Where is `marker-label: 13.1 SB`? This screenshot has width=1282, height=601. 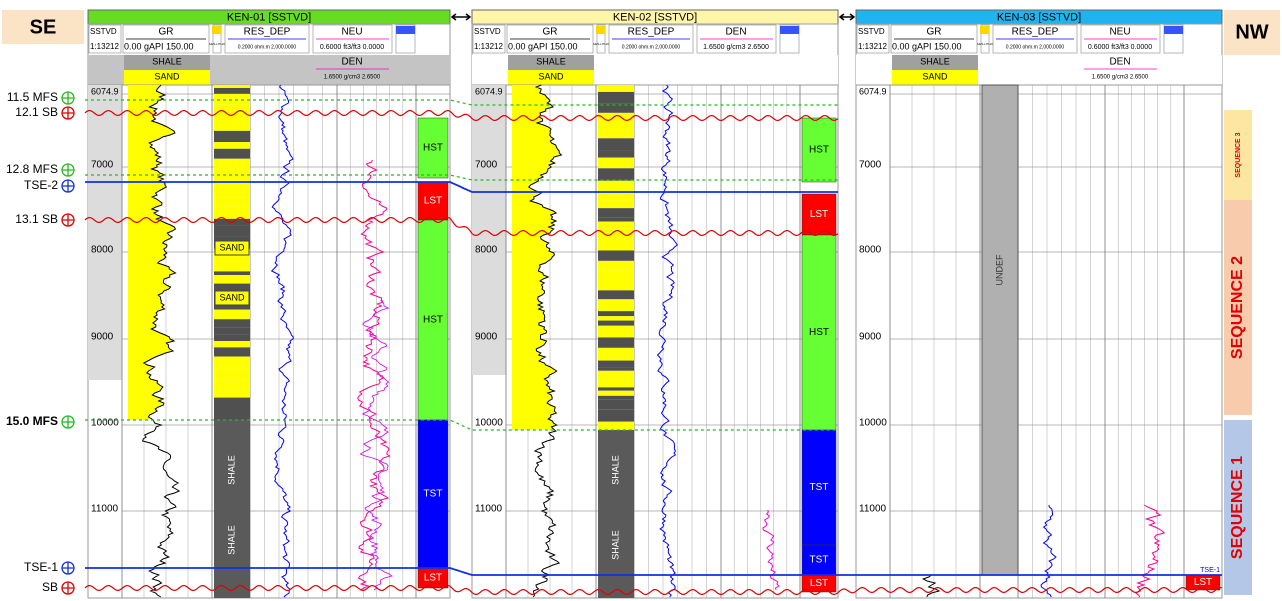
marker-label: 13.1 SB is located at coordinates (36, 219).